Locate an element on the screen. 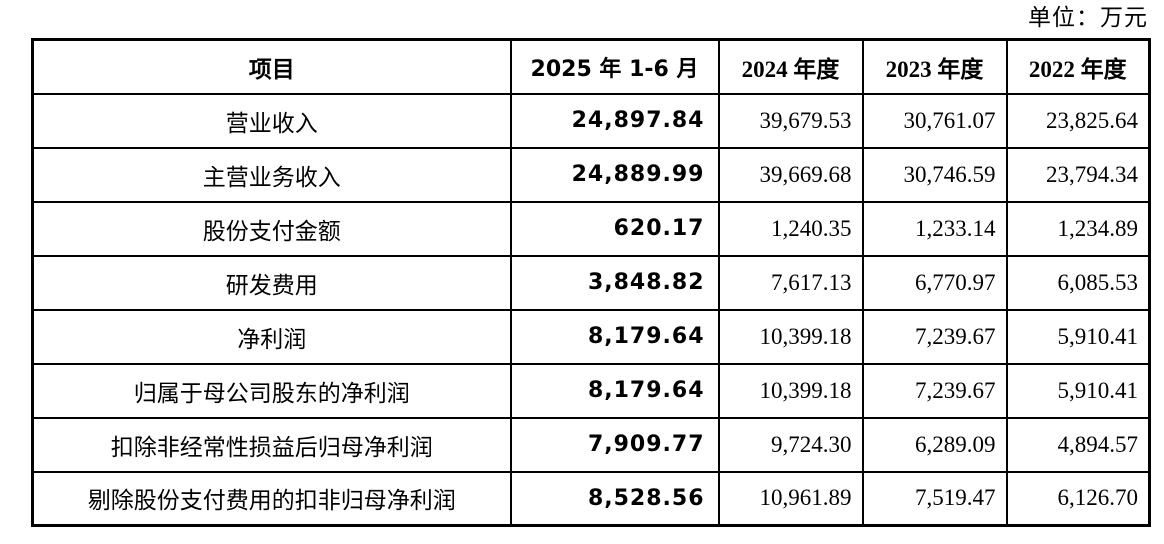  table-row-net-profit: 净利润 8,179.64 10,399.18 7,239.67 5,910.41 is located at coordinates (591, 336).